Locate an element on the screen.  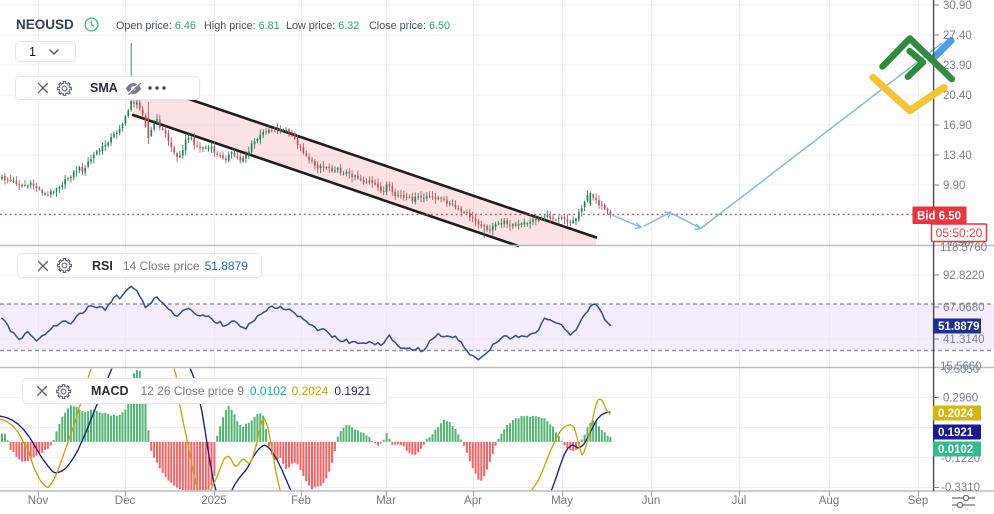
svg-text: 67.0680 is located at coordinates (964, 308).